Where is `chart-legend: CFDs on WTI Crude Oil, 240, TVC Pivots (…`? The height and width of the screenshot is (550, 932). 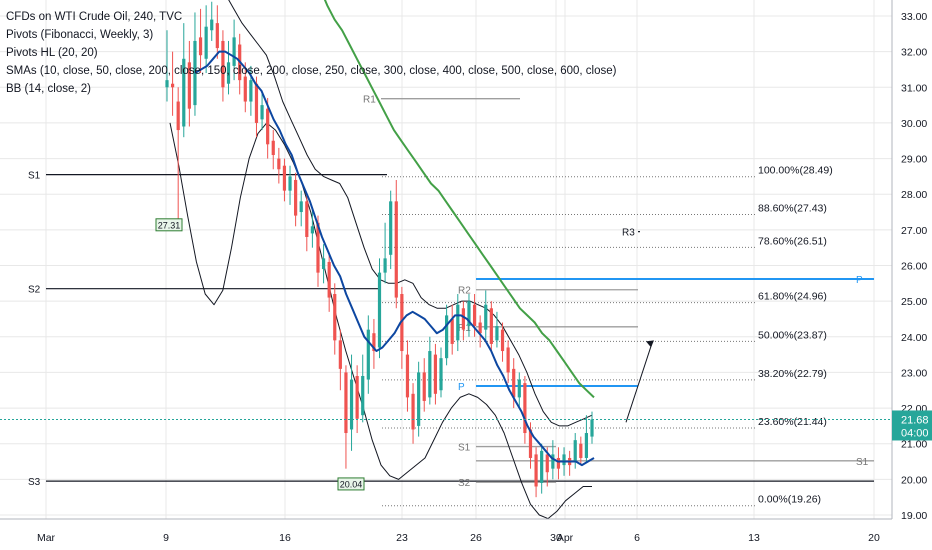 chart-legend: CFDs on WTI Crude Oil, 240, TVC Pivots (… is located at coordinates (311, 53).